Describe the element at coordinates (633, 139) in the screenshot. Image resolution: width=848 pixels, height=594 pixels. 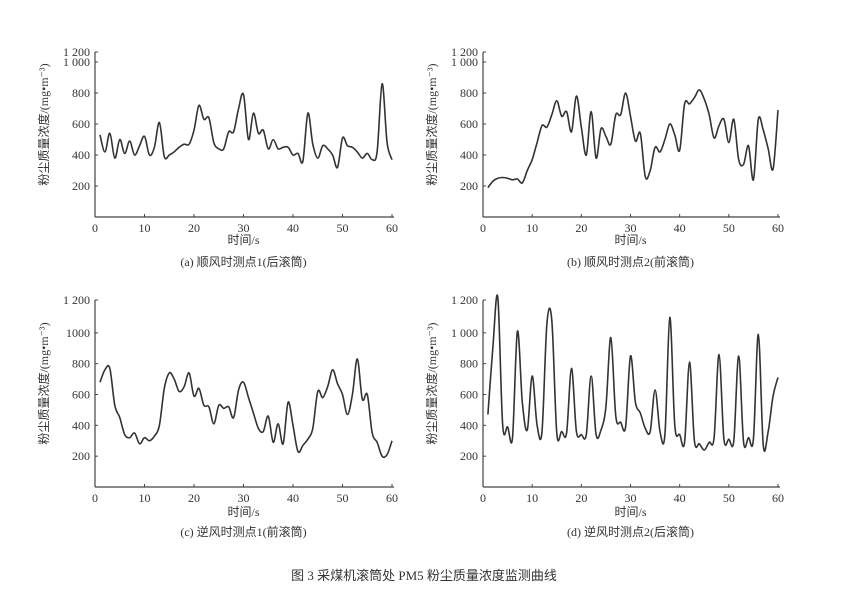
I see `chart-b-series-line` at that location.